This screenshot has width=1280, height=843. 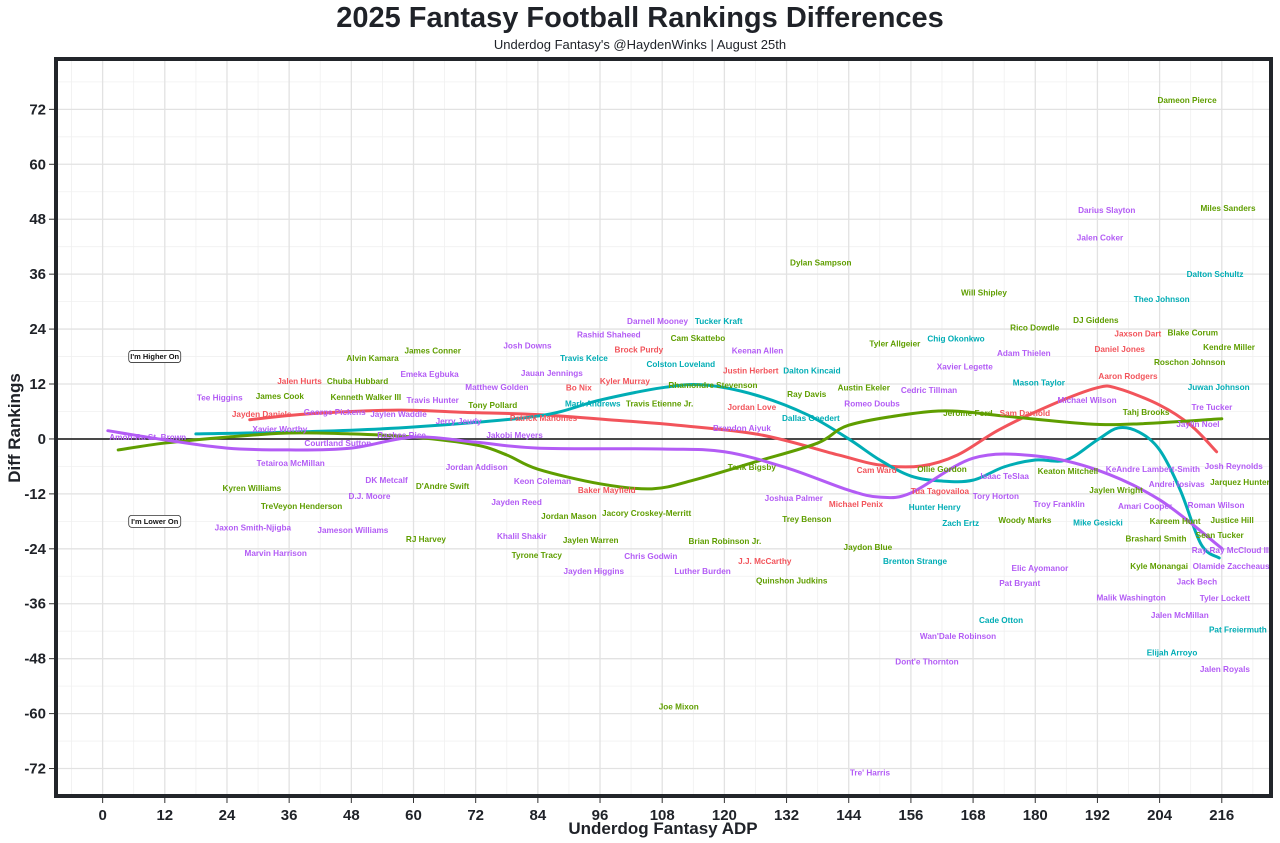 I want to click on player-label: TreVeyon Henderson, so click(x=301, y=506).